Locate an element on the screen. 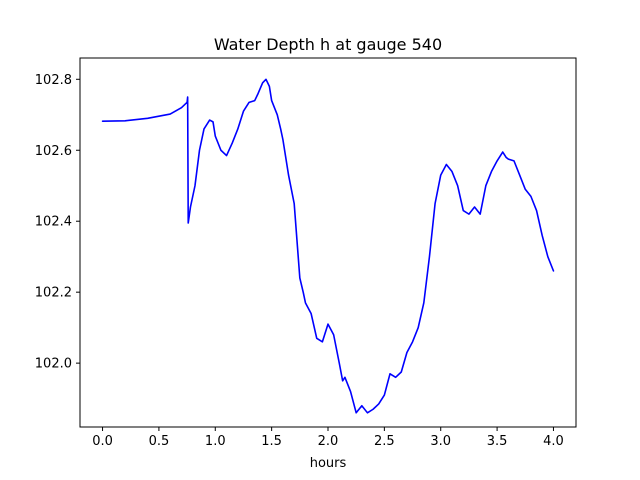  y-tick-label: 102.2 is located at coordinates (53, 293).